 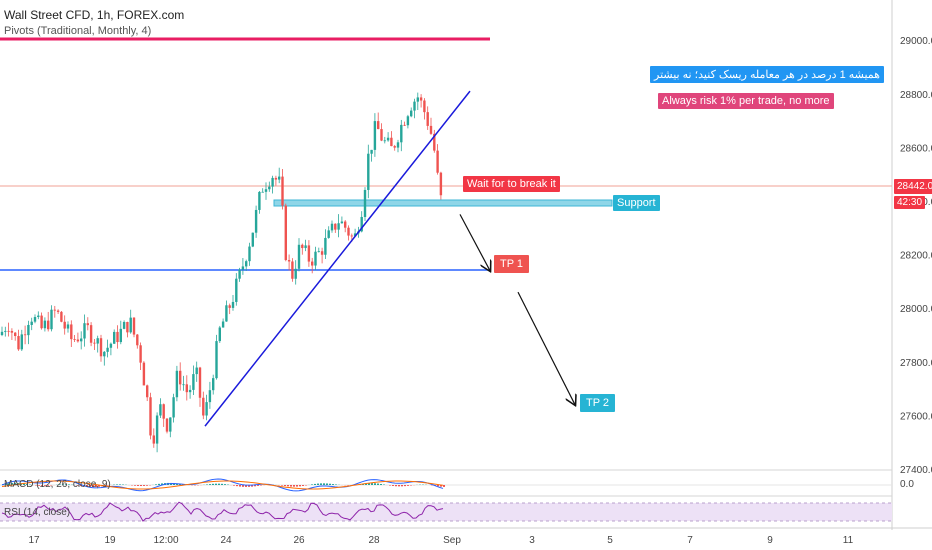 What do you see at coordinates (474, 242) in the screenshot?
I see `forecast-arrow-tp1` at bounding box center [474, 242].